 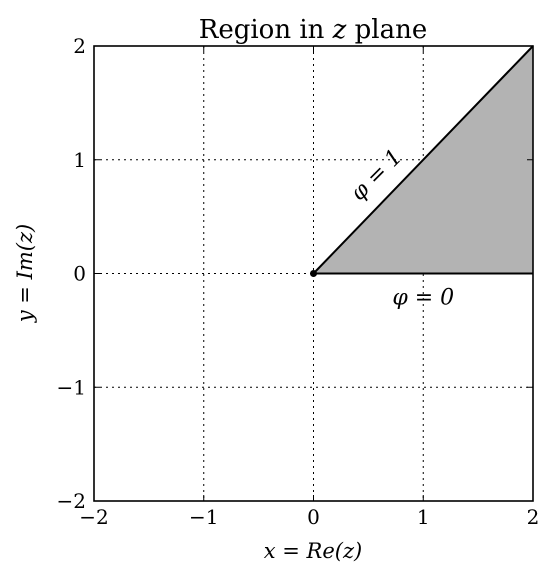 I want to click on annotation-1: φ = 0, so click(x=423, y=298).